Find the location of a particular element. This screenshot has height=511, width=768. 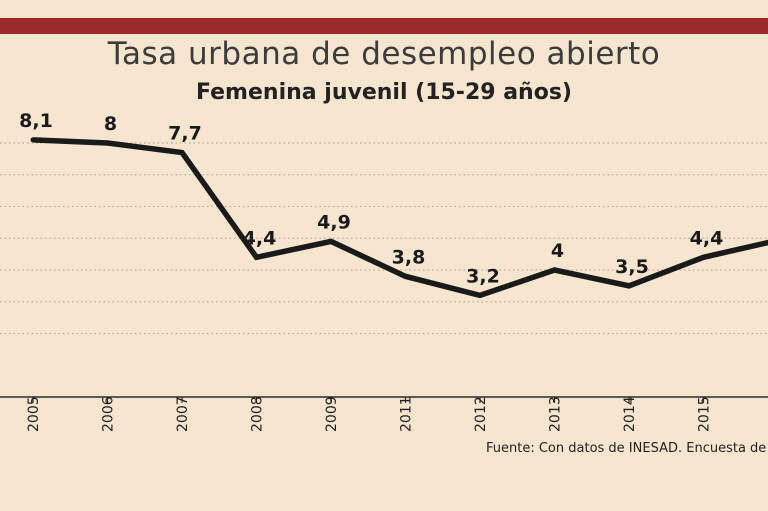

x-tick-label: 2006 is located at coordinates (109, 414).